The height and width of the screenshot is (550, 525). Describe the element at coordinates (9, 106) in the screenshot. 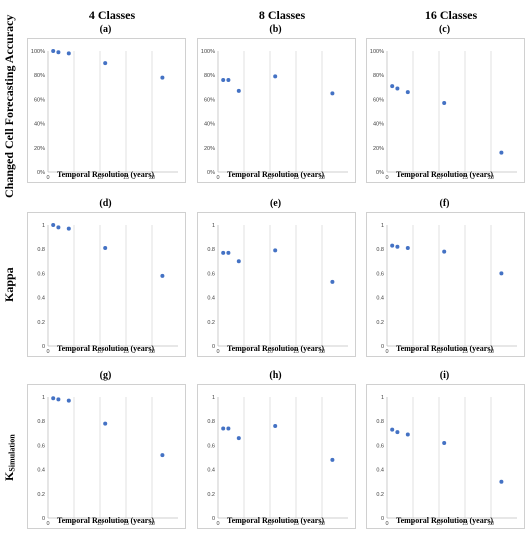

I see `row-header-accuracy: Changed Cell Forecasting Accuracy` at that location.